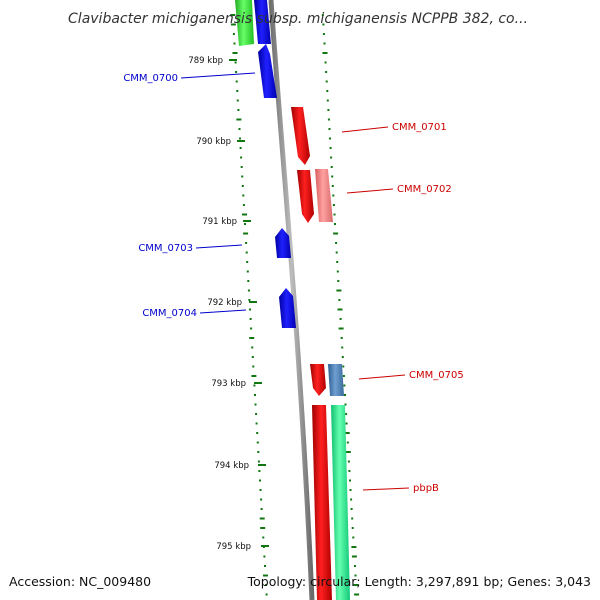 This screenshot has height=600, width=600. I want to click on feature-spring-green, so click(340, 502).